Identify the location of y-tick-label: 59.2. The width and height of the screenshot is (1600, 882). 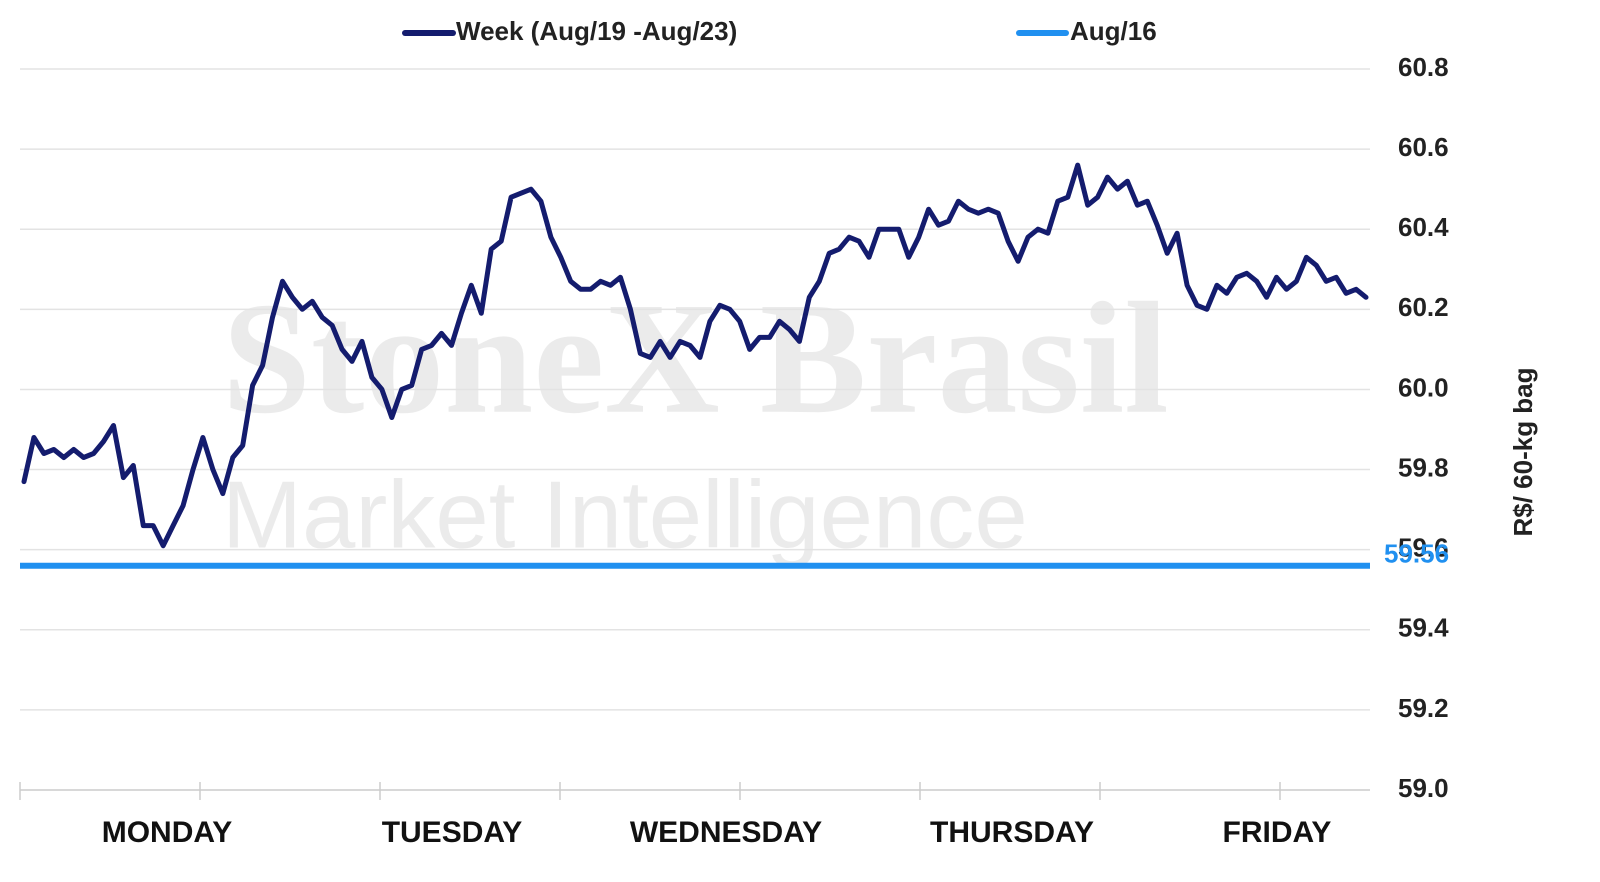
(1423, 708).